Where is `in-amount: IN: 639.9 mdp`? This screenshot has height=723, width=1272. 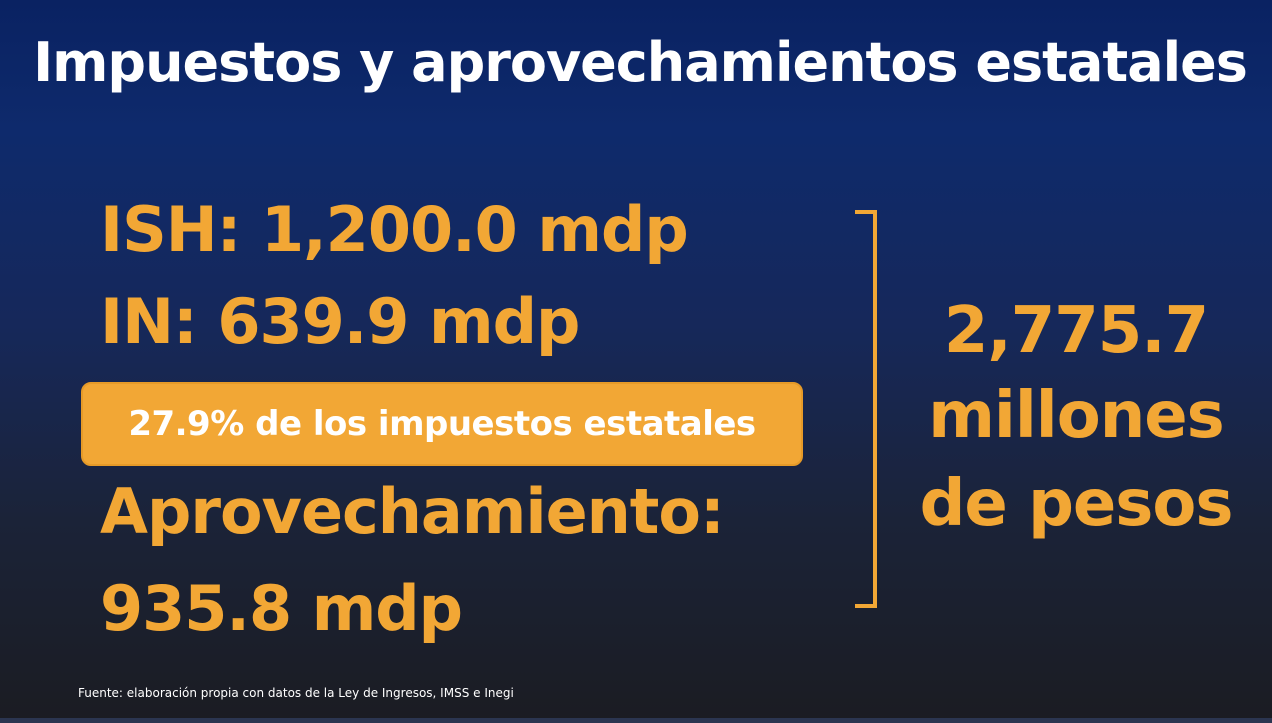 in-amount: IN: 639.9 mdp is located at coordinates (340, 321).